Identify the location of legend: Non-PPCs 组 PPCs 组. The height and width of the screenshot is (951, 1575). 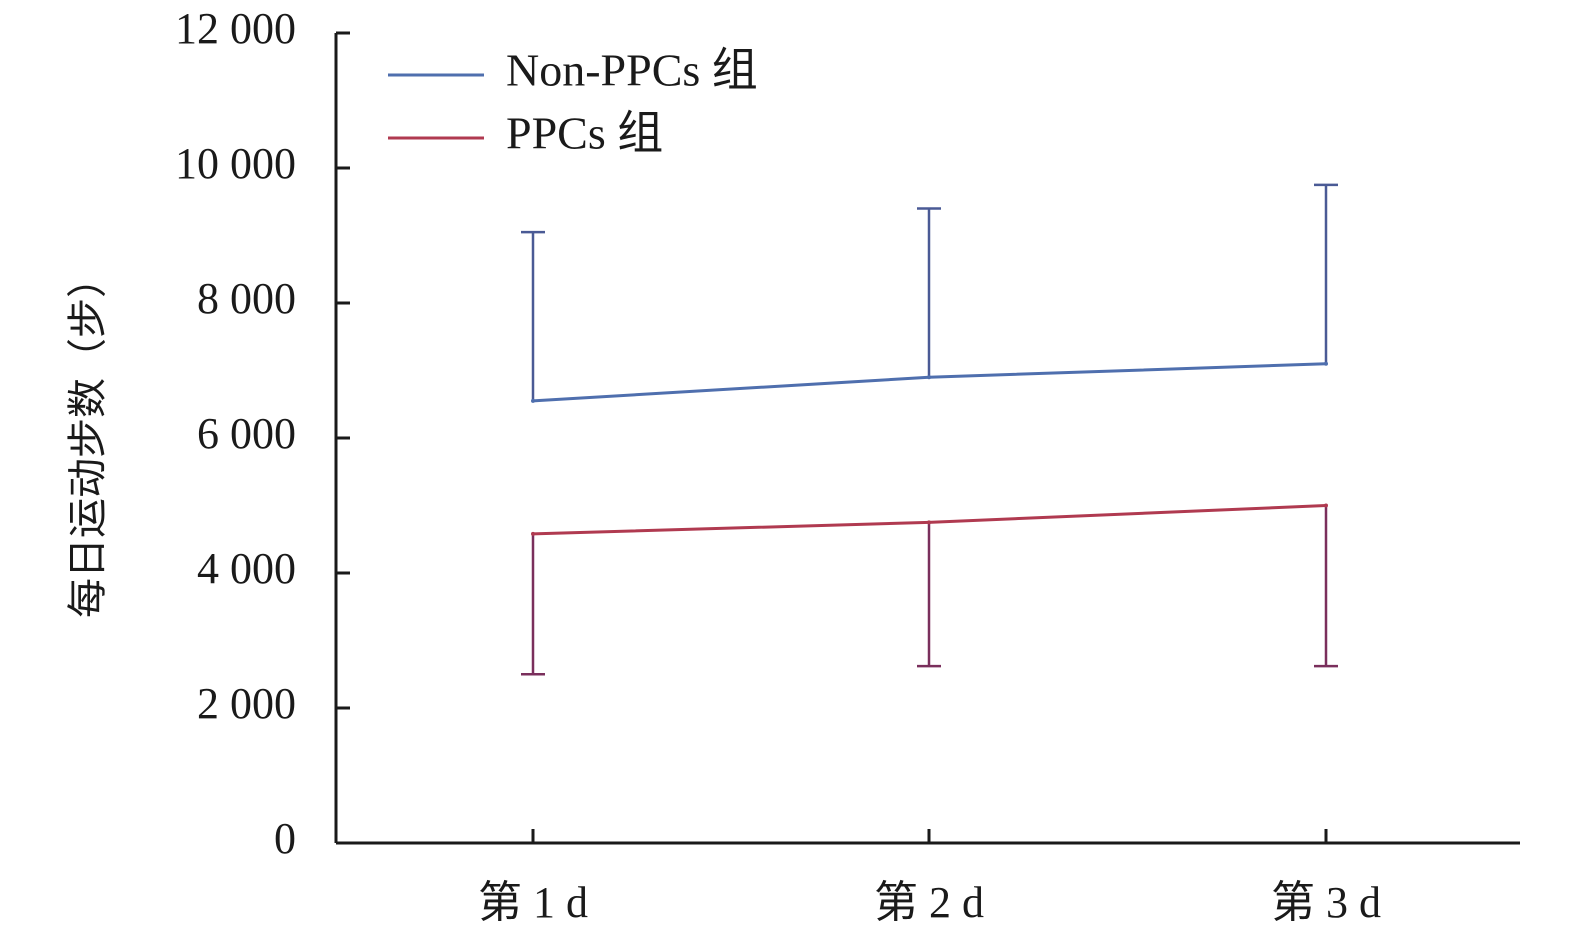
(573, 102).